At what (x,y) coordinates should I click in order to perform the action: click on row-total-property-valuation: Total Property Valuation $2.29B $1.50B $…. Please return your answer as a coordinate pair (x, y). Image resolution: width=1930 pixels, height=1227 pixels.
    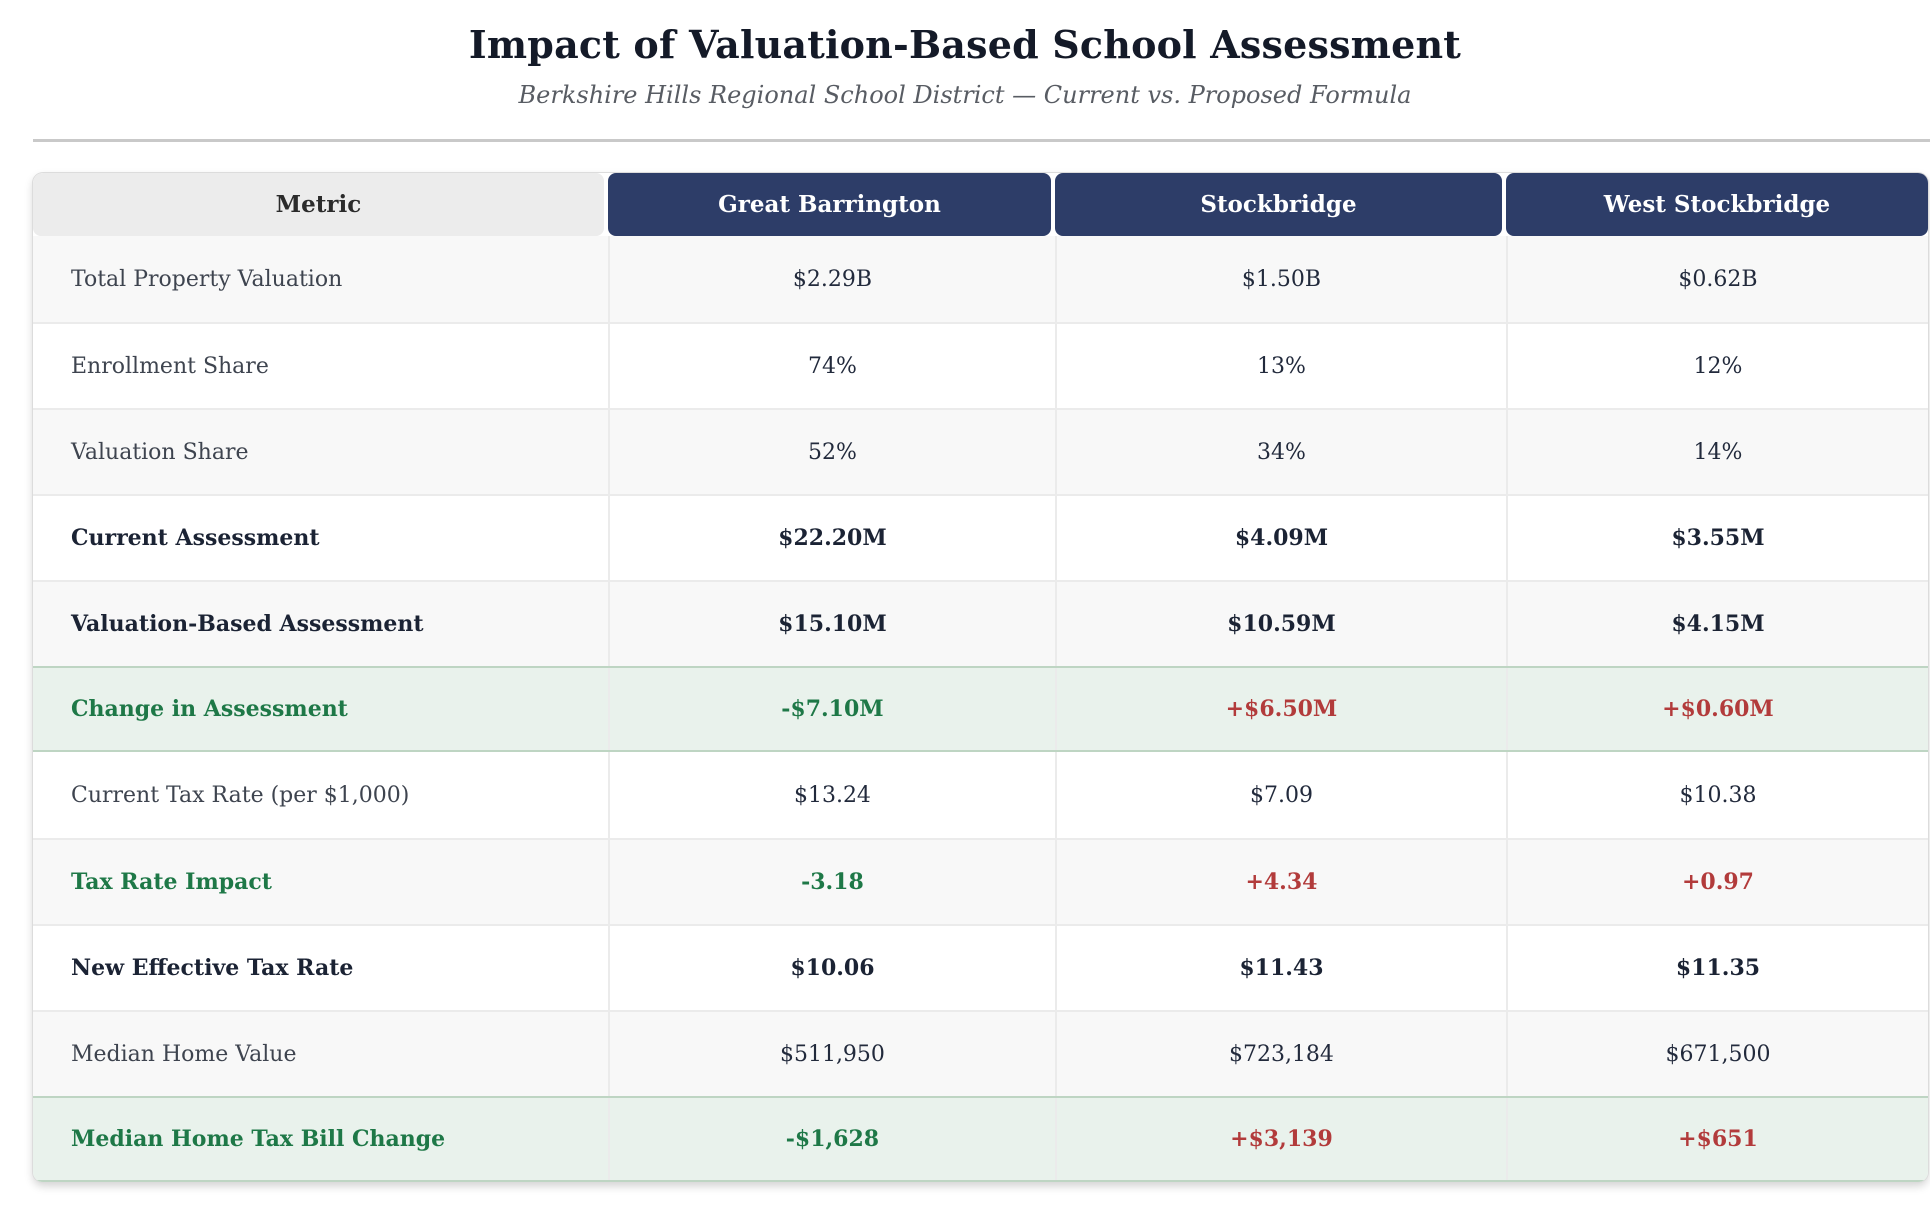
    Looking at the image, I should click on (980, 279).